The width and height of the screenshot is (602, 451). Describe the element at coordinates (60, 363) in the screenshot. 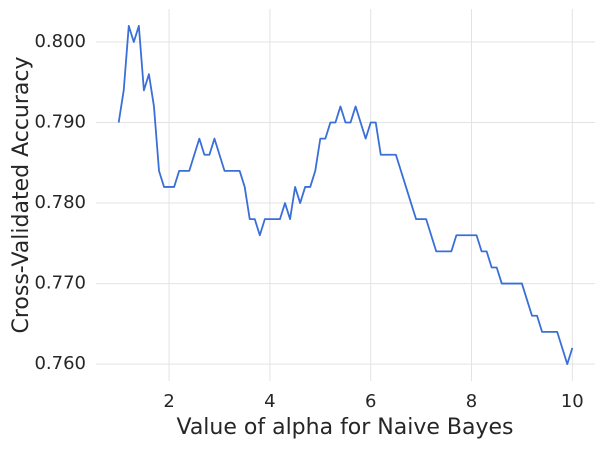

I see `y-tick-label: 0.760` at that location.